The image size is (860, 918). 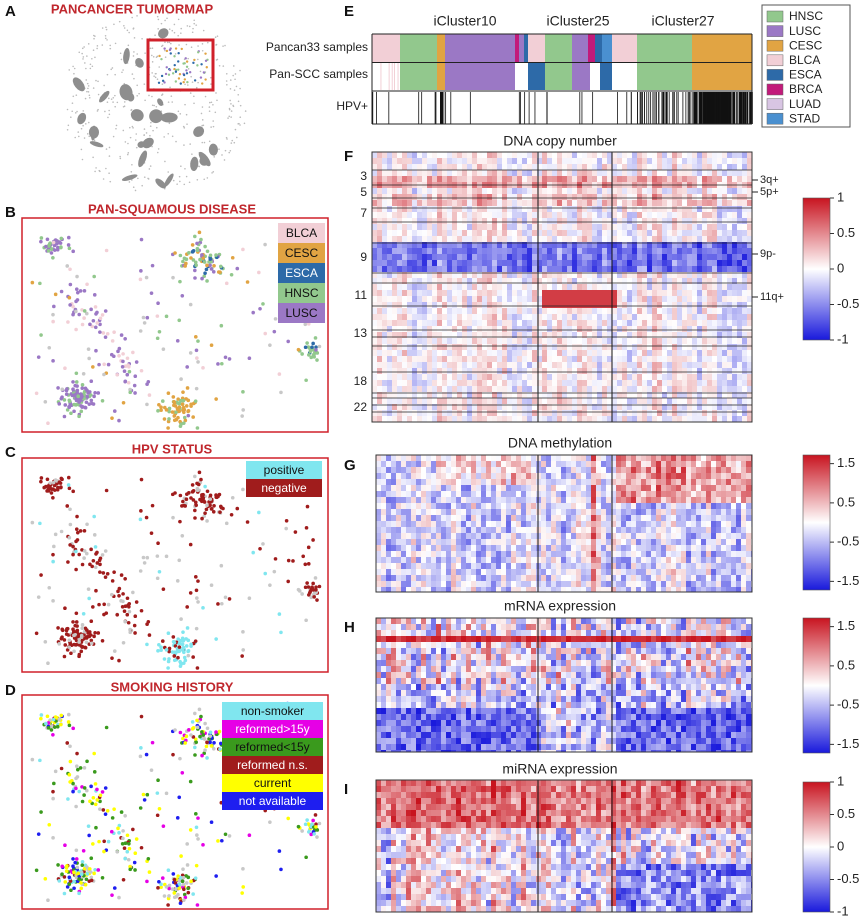 I want to click on legend-label: not available, so click(x=273, y=801).